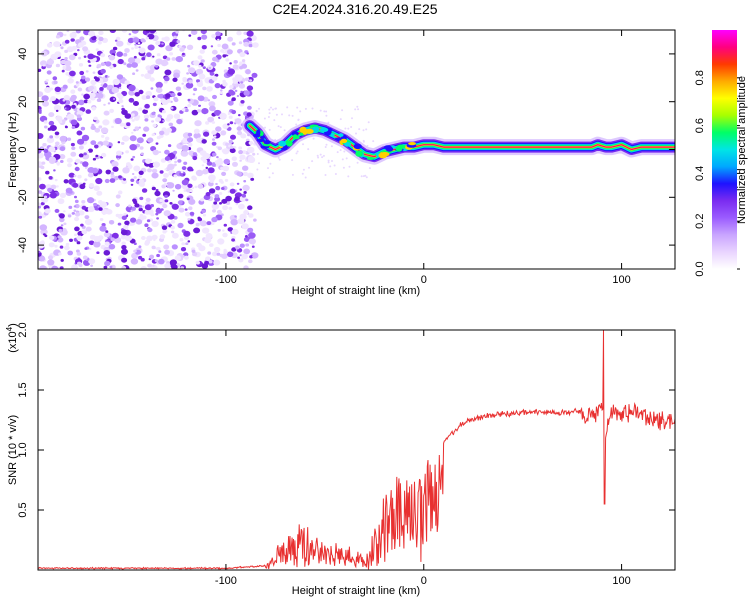 The width and height of the screenshot is (750, 600). Describe the element at coordinates (226, 280) in the screenshot. I see `spectrogram-x-tick-label: -100` at that location.